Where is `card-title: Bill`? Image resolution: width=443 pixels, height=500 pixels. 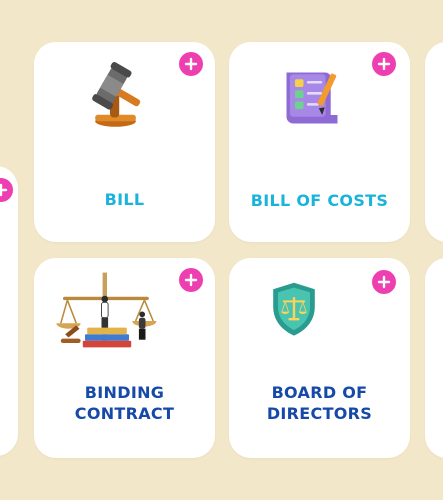
card-title: Bill is located at coordinates (124, 199).